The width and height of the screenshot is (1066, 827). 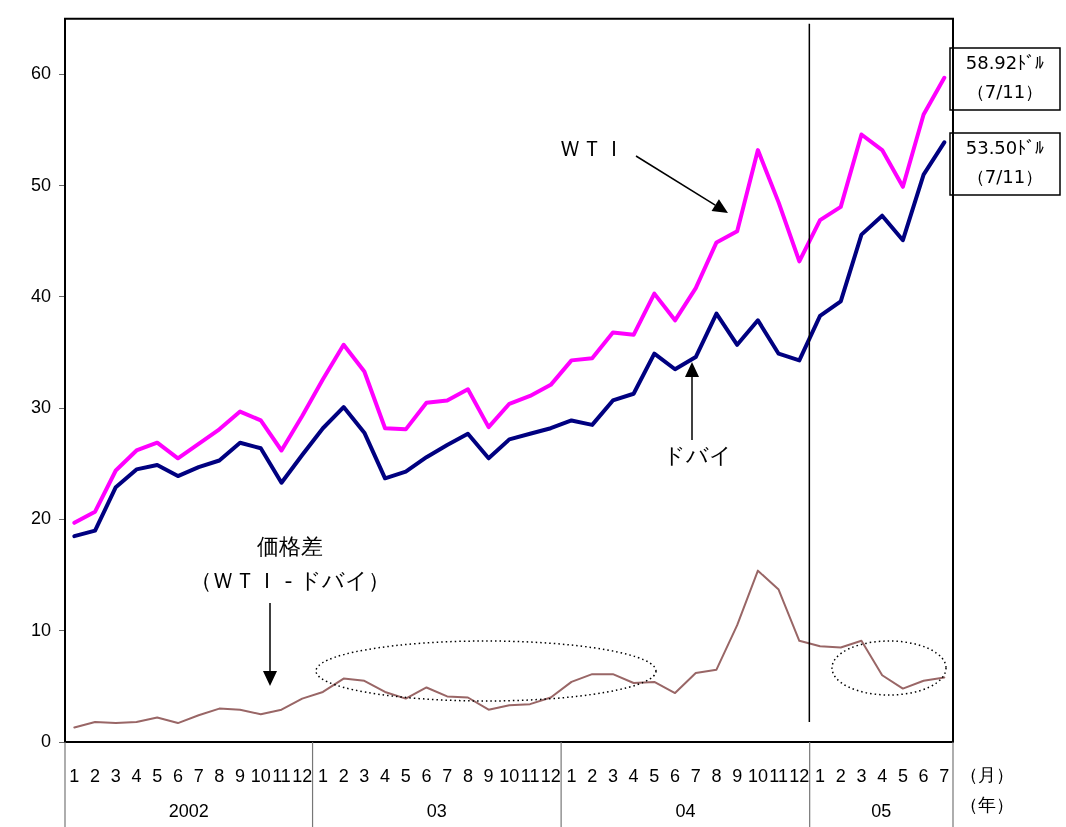 What do you see at coordinates (1005, 147) in the screenshot?
I see `text: 53.50ﾄﾞﾙ` at bounding box center [1005, 147].